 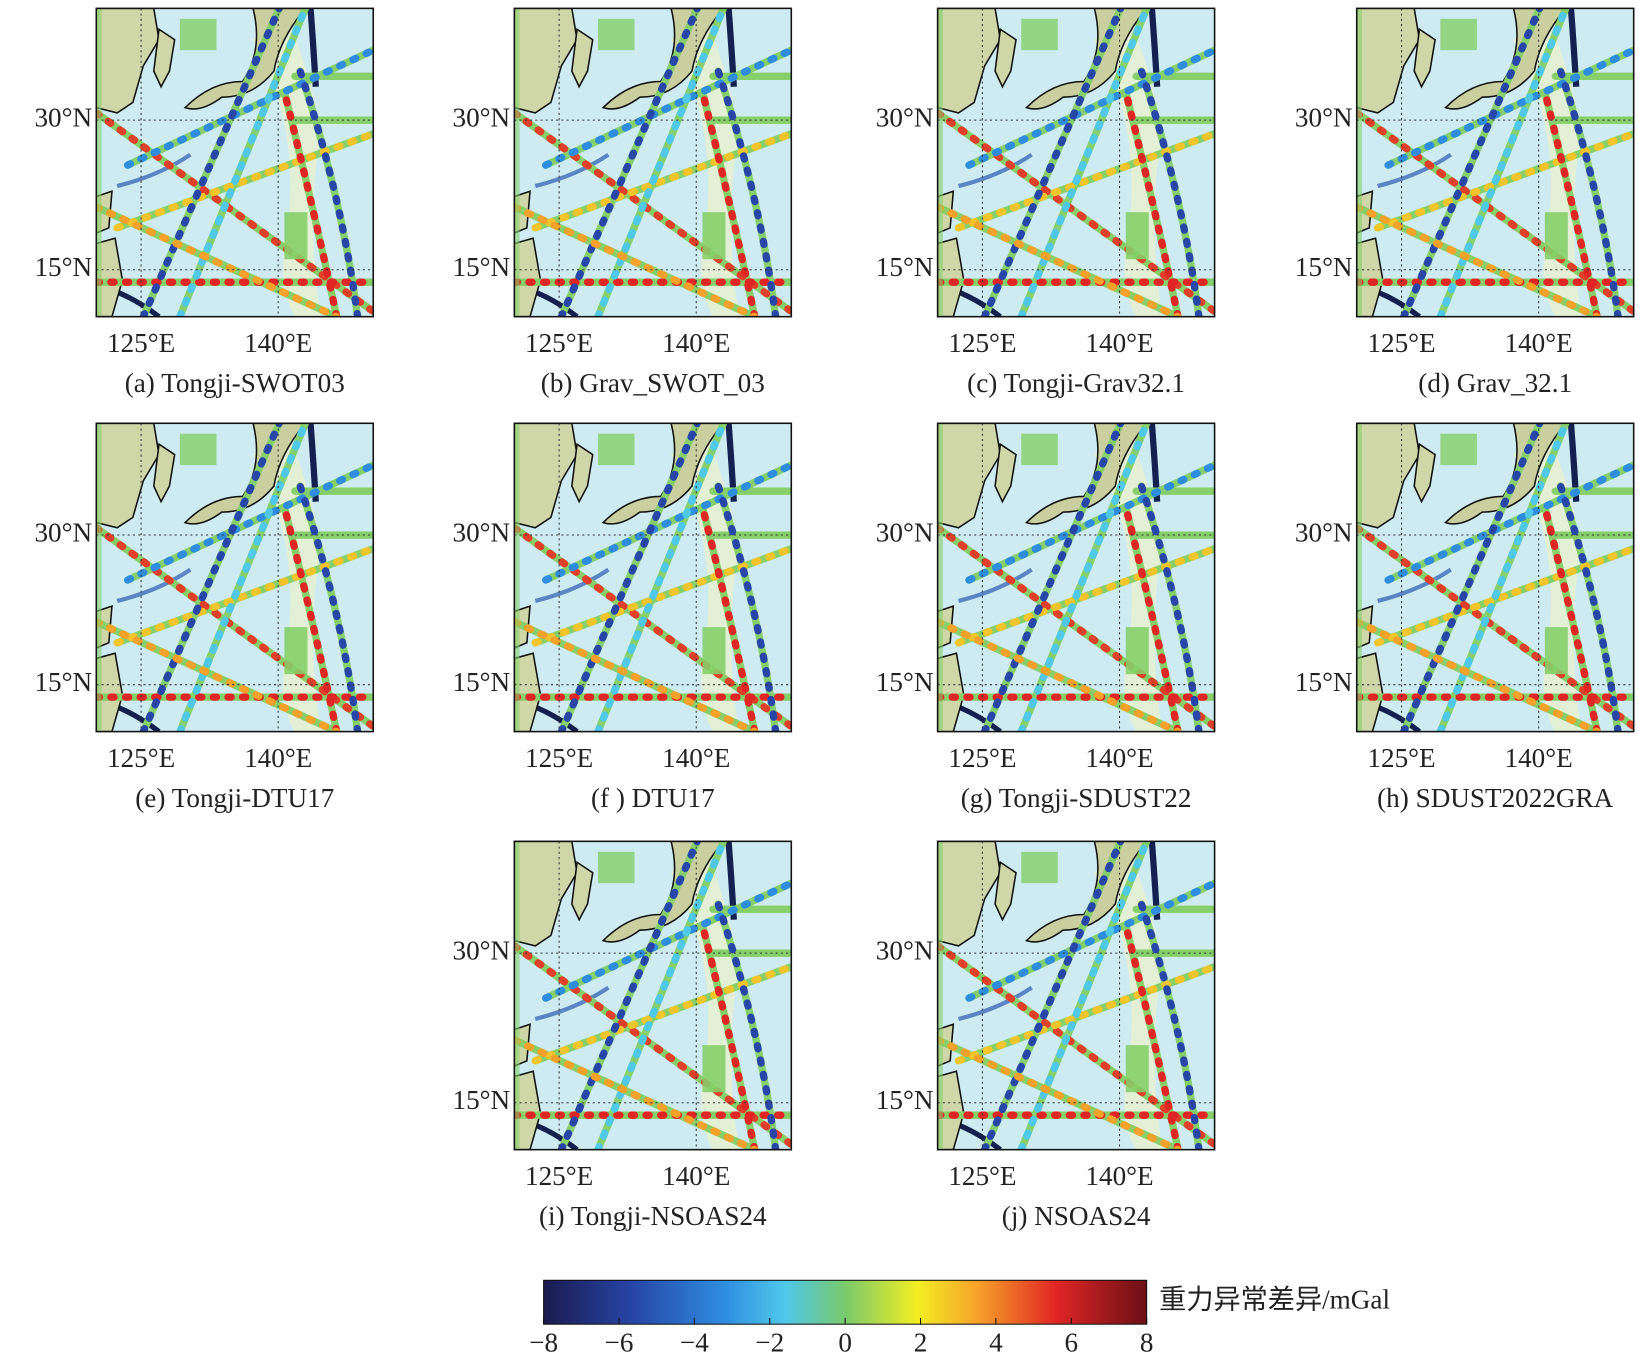 I want to click on map-panel: 30°N 15°N 125°E 140°E (g) Tongji-SDUST22, so click(x=1045, y=618).